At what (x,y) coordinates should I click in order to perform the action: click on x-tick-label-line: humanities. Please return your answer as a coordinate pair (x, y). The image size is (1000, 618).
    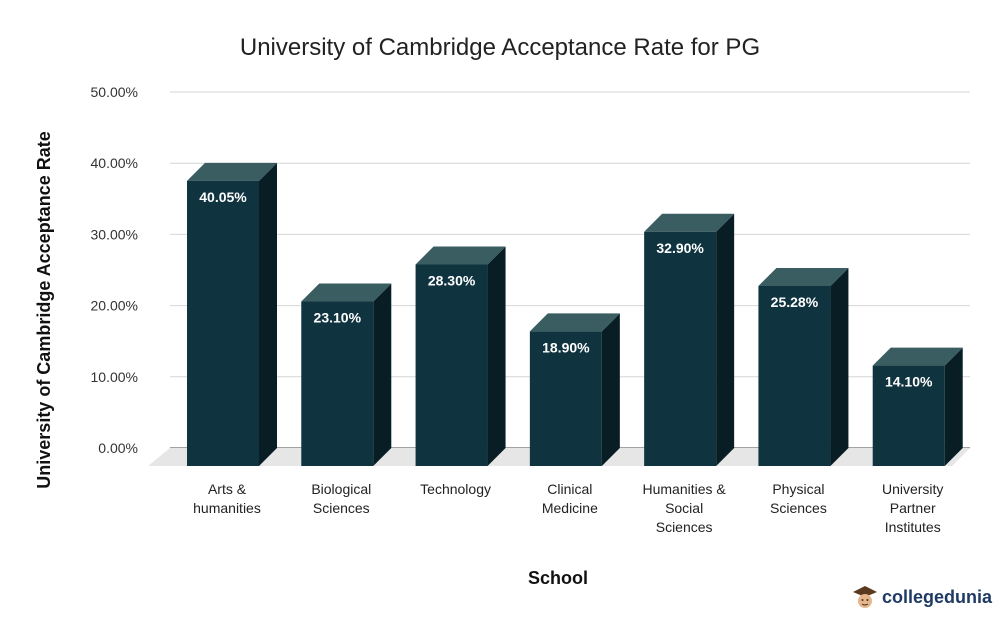
    Looking at the image, I should click on (227, 508).